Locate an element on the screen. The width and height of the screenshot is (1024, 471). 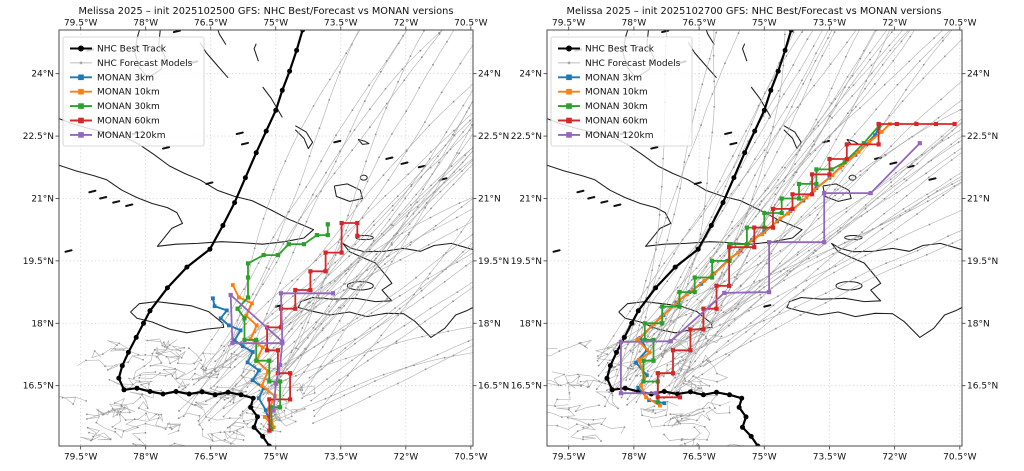
x-tick-label-bottom: 70.5°W is located at coordinates (960, 458).